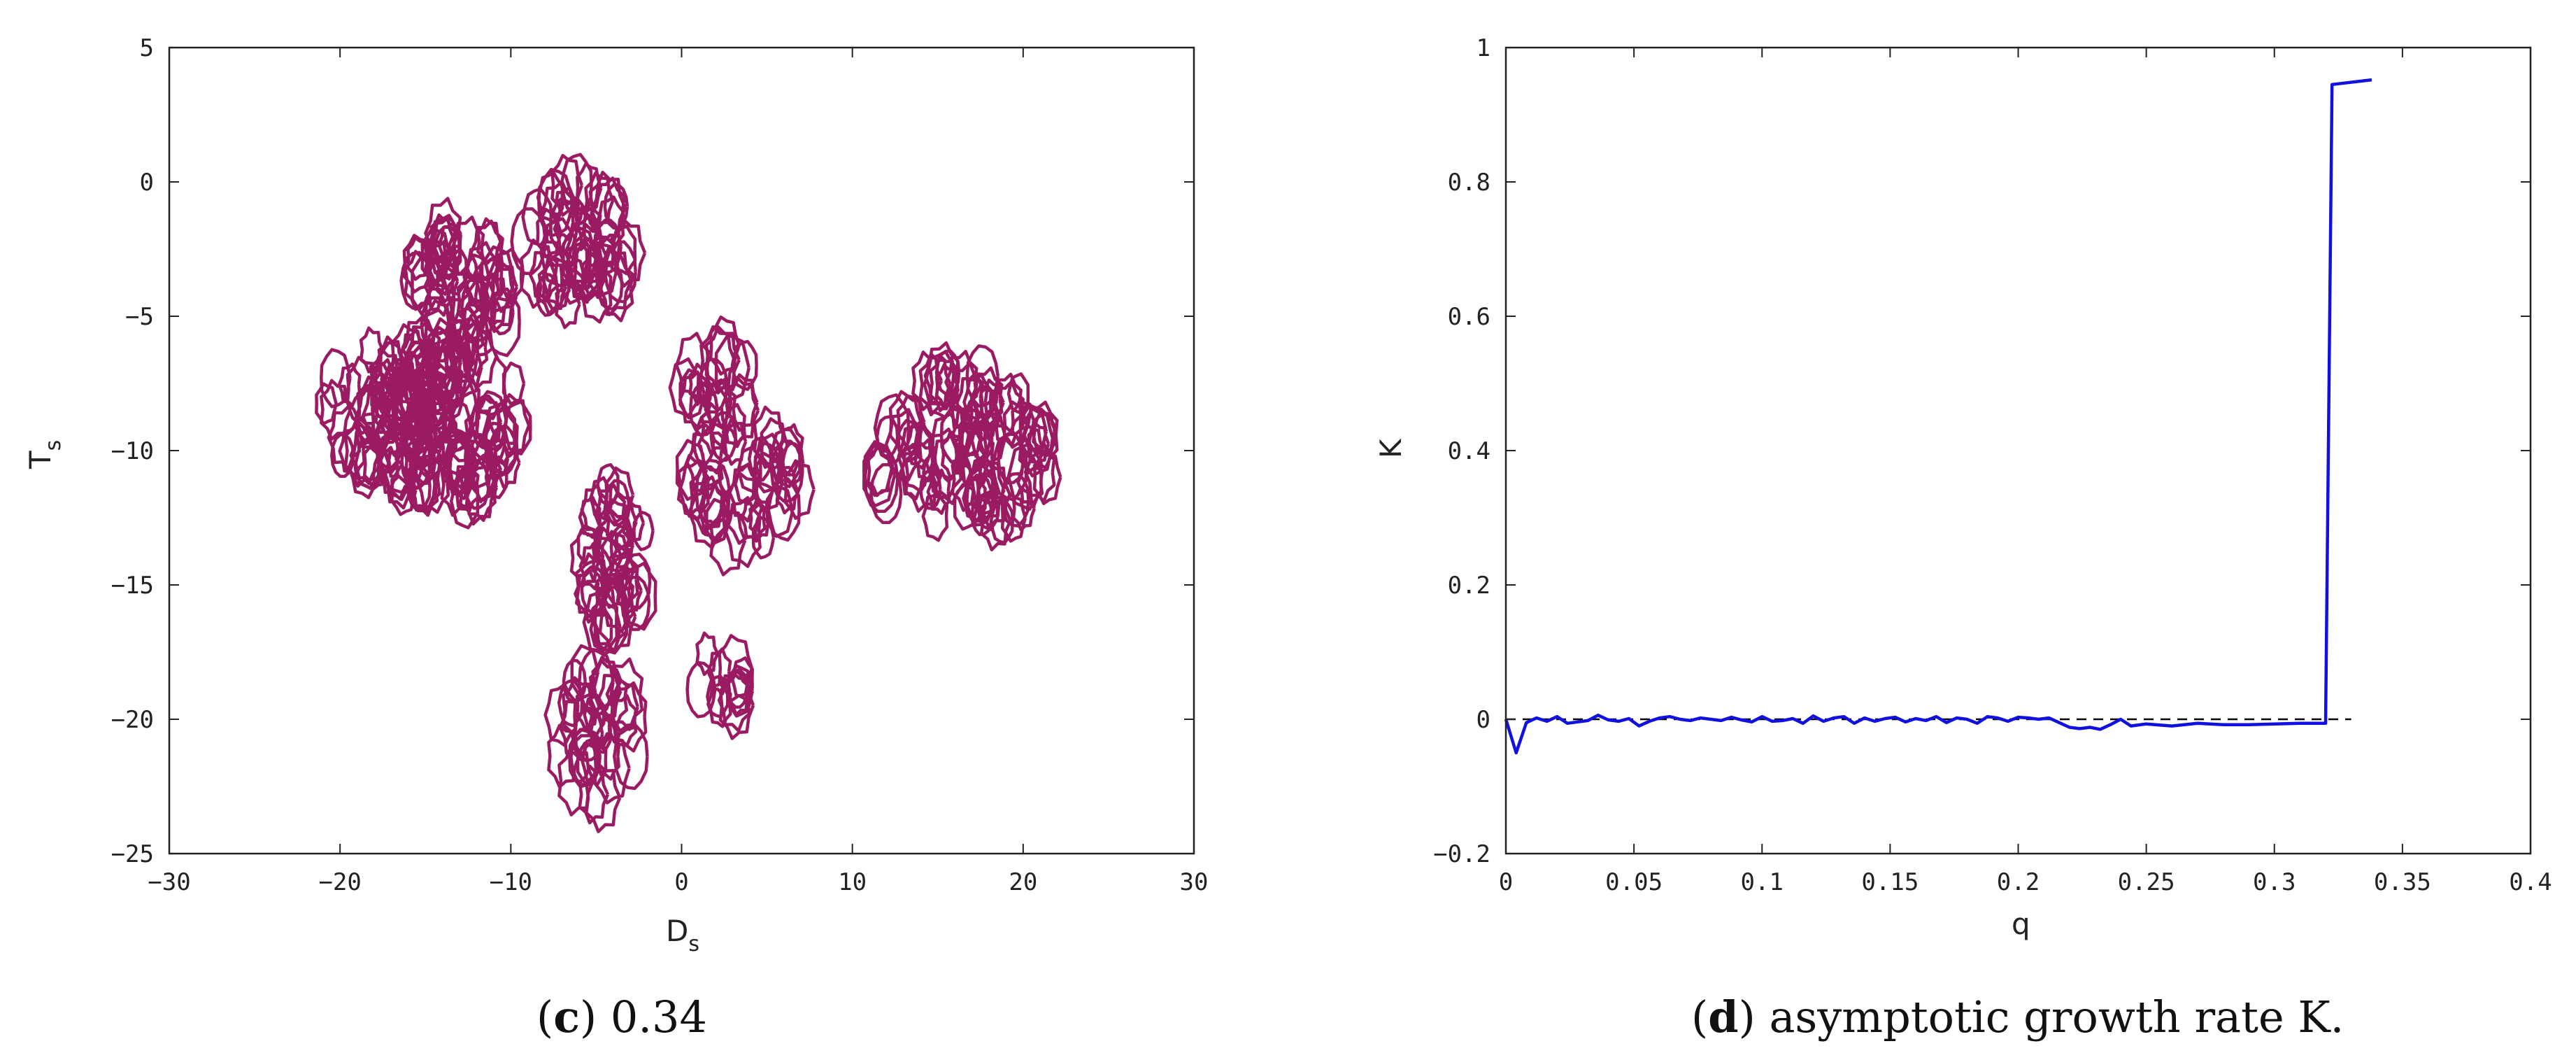  I want to click on chart-d-ytick-label: 0.4, so click(1469, 451).